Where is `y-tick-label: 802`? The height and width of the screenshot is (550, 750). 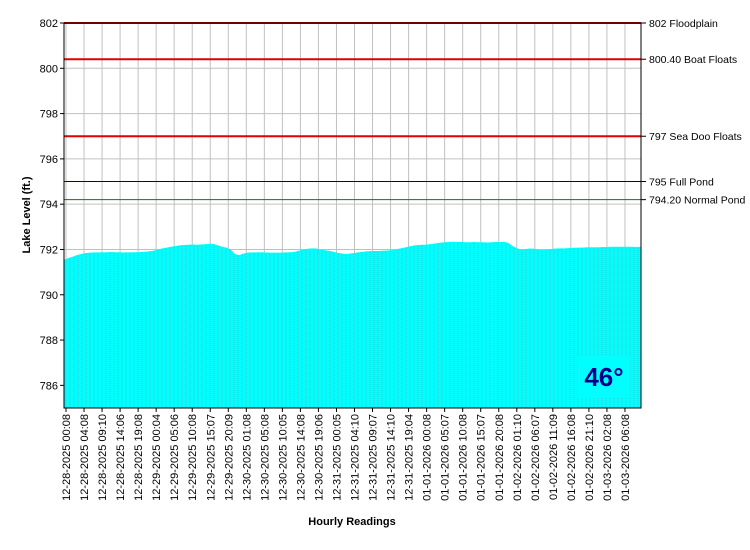
y-tick-label: 802 is located at coordinates (49, 24).